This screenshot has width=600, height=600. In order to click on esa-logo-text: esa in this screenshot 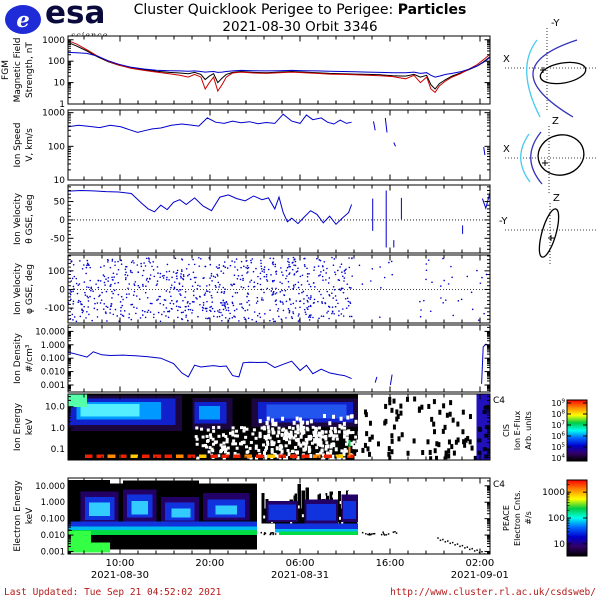, I will do `click(75, 15)`.